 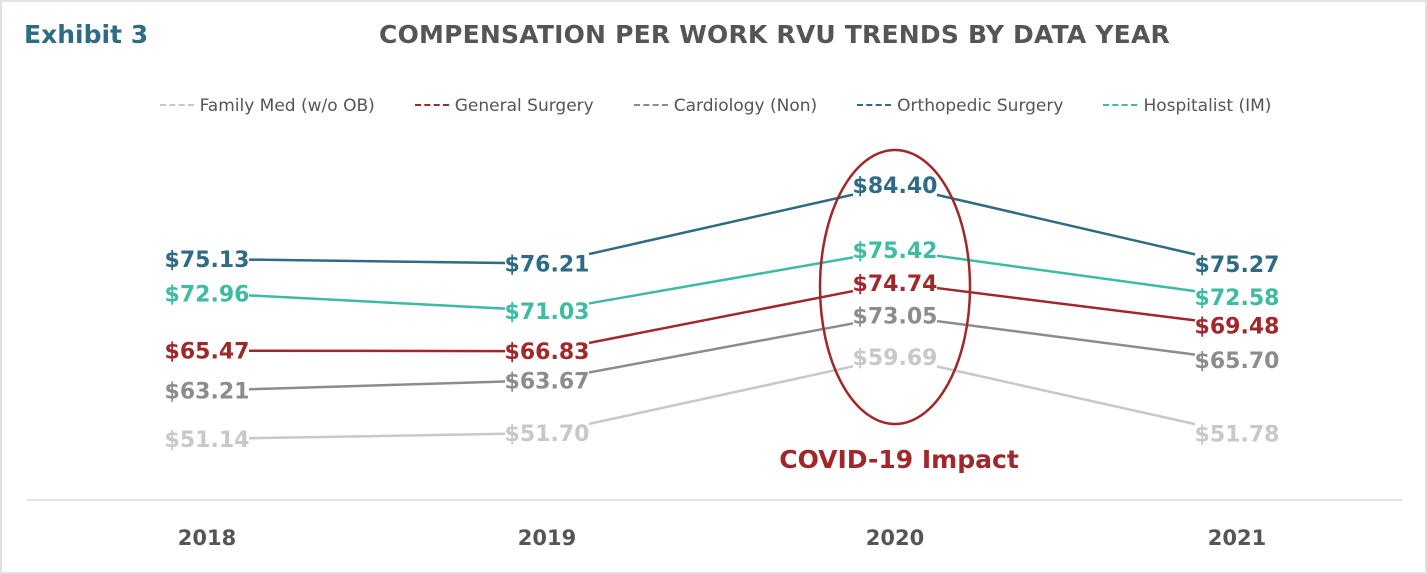 What do you see at coordinates (1237, 435) in the screenshot?
I see `data-label: $51.78` at bounding box center [1237, 435].